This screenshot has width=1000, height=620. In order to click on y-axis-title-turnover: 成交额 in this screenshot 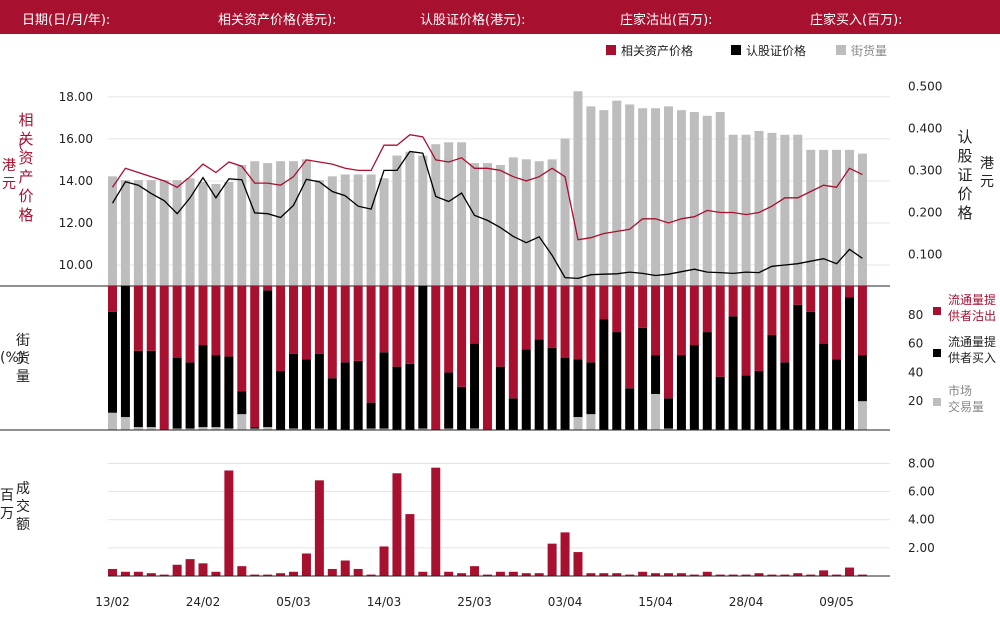, I will do `click(23, 507)`.